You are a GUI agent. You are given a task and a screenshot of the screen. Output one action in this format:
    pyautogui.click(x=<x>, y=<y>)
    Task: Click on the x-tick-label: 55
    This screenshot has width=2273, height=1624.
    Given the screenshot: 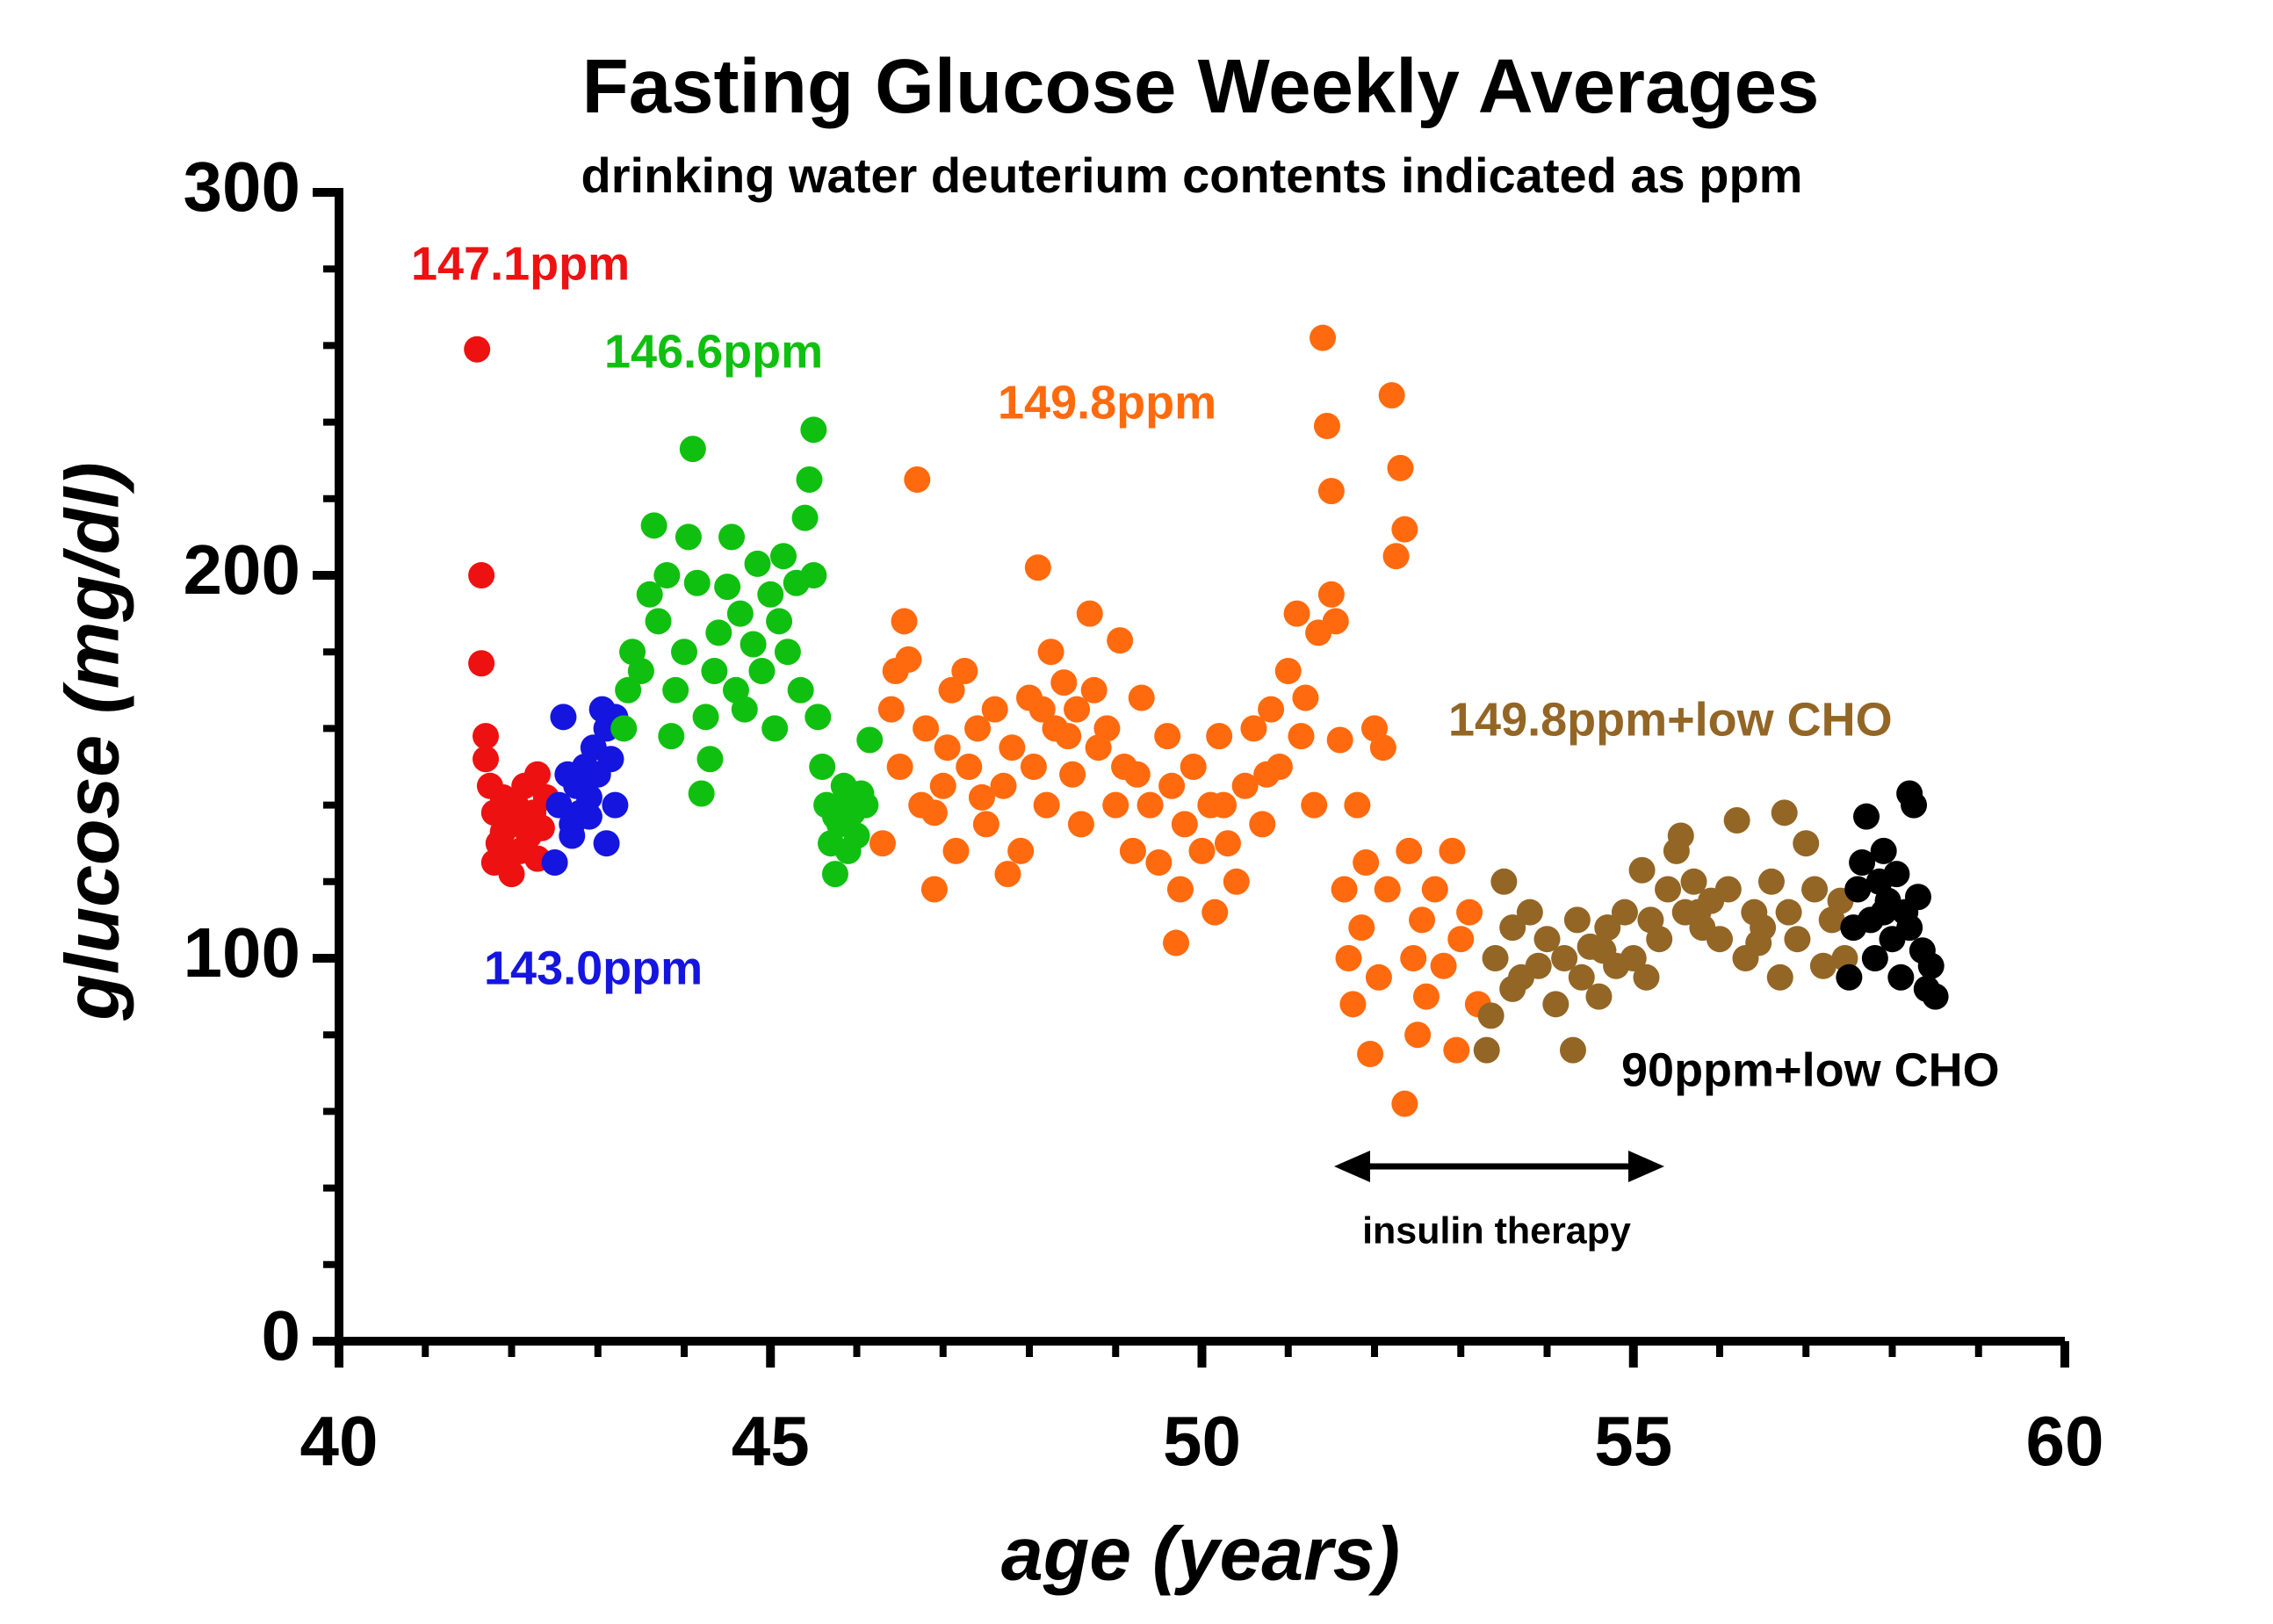 What is the action you would take?
    pyautogui.click(x=1633, y=1441)
    